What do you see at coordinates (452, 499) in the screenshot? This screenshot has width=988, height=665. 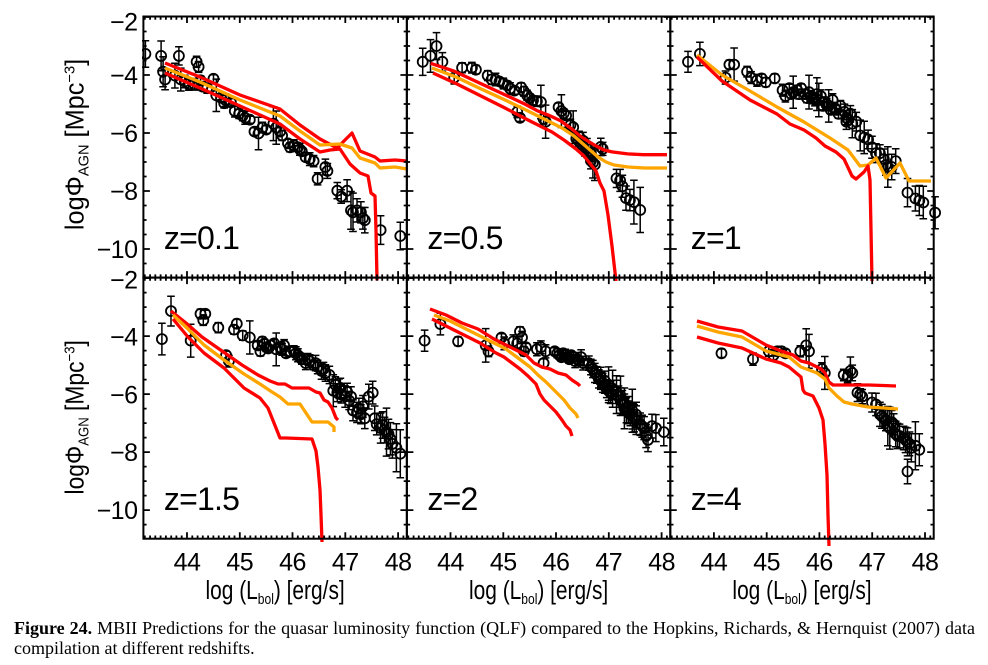 I see `svg-text: z=2` at bounding box center [452, 499].